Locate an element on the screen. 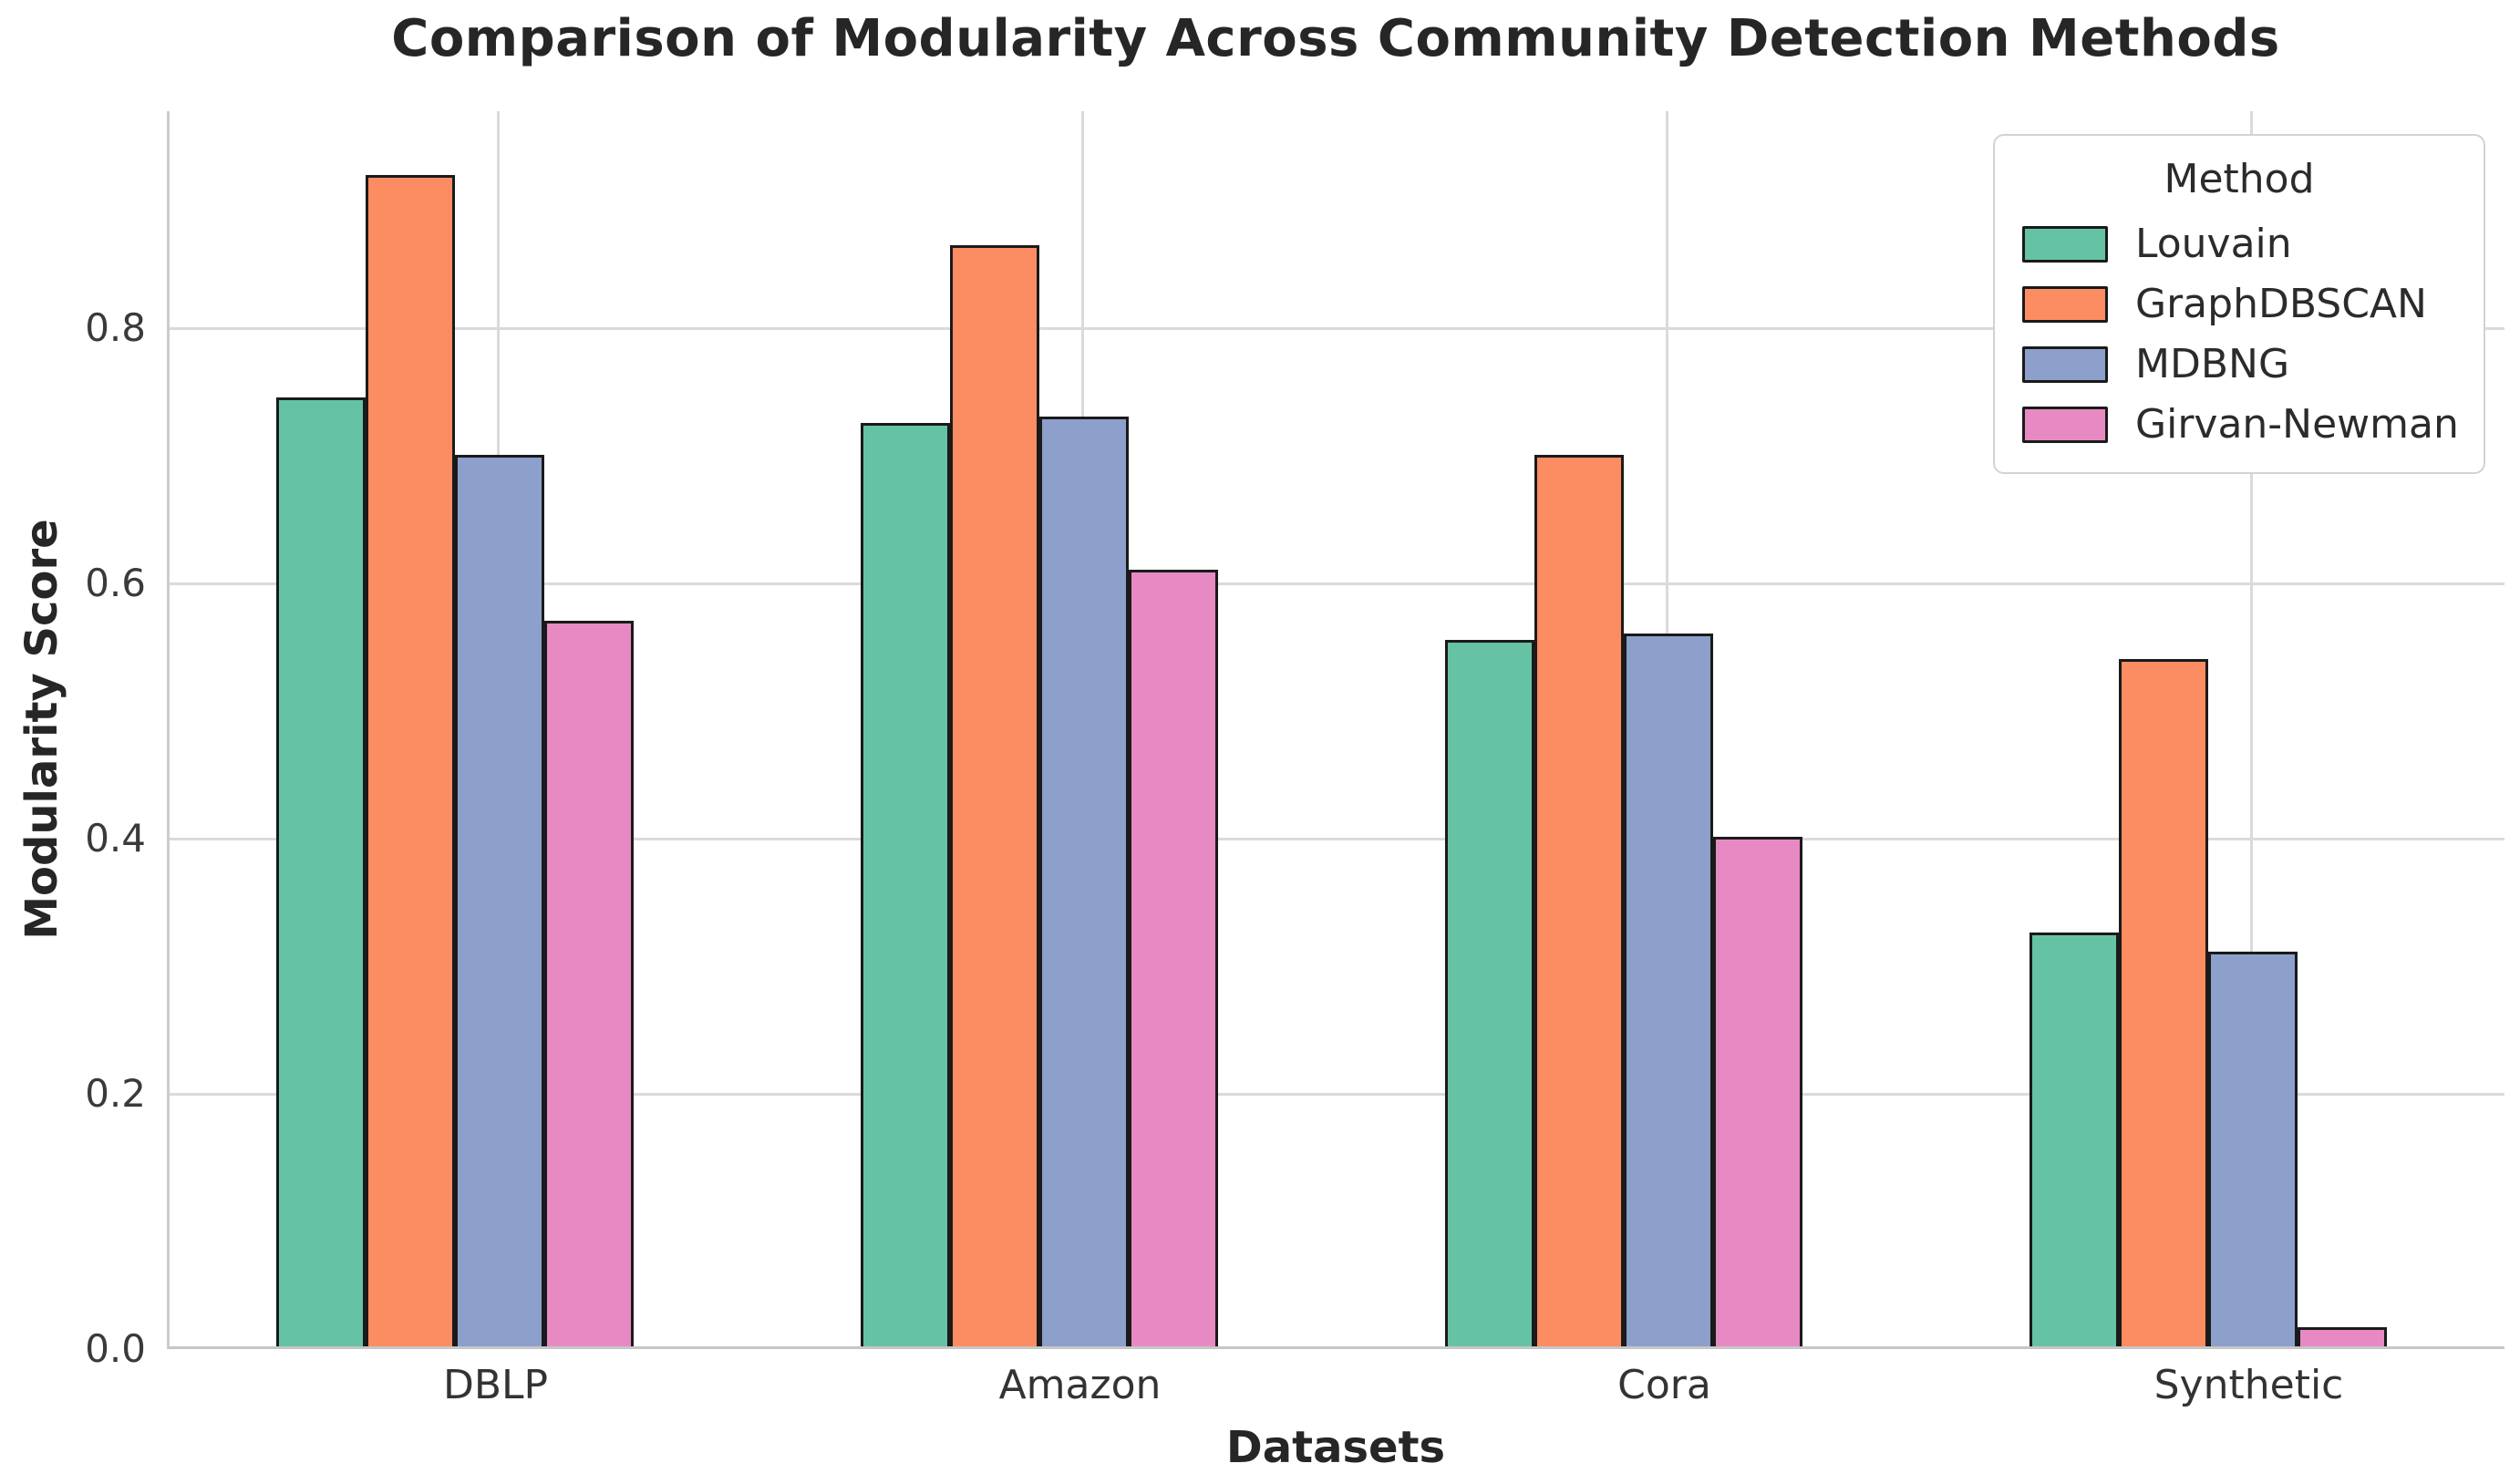 The image size is (2520, 1484). bar-synthetic-girvan-newman is located at coordinates (2342, 1336).